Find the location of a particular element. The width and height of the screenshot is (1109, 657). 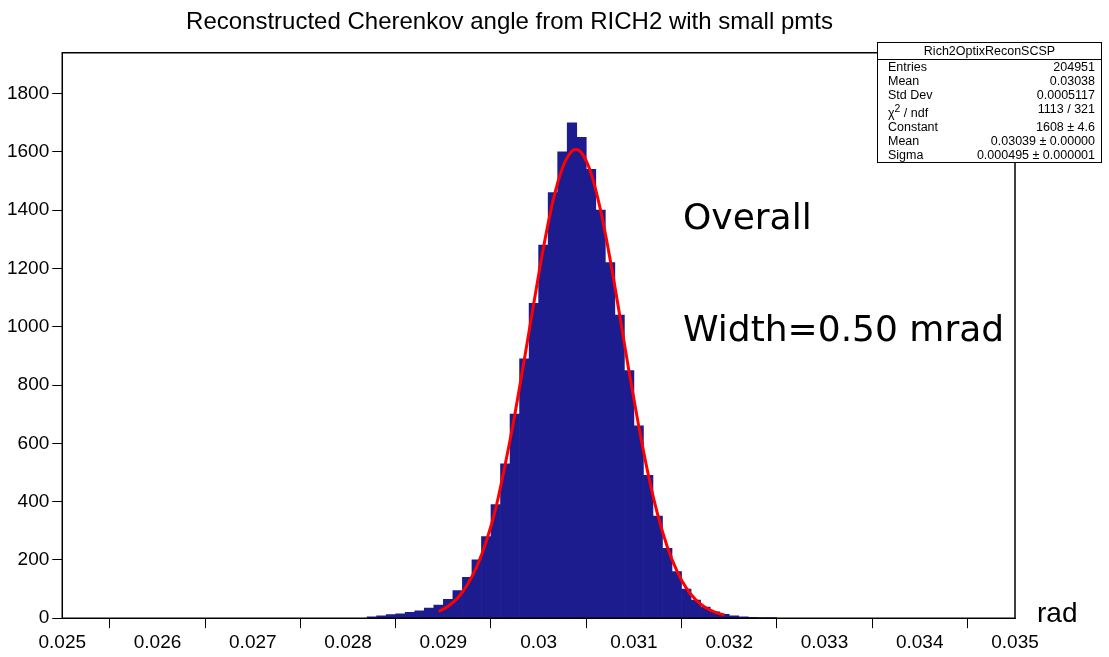

x-tick-label: 0.033 is located at coordinates (824, 641).